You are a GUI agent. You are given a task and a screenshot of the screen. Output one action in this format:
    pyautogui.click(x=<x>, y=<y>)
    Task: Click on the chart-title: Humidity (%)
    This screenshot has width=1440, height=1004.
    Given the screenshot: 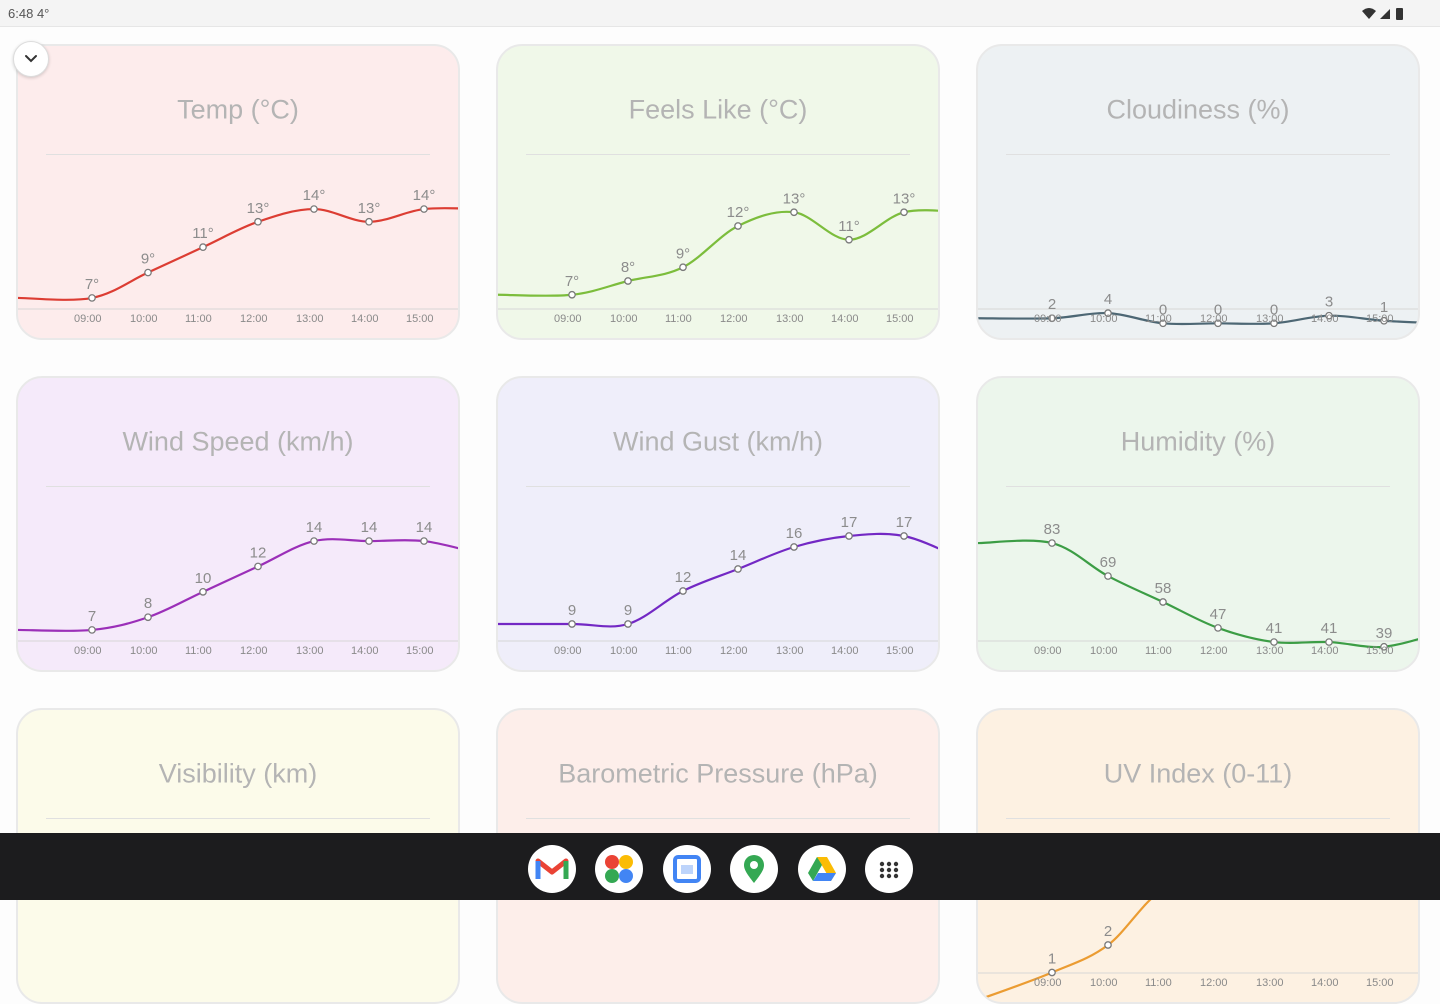 What is the action you would take?
    pyautogui.click(x=1198, y=441)
    